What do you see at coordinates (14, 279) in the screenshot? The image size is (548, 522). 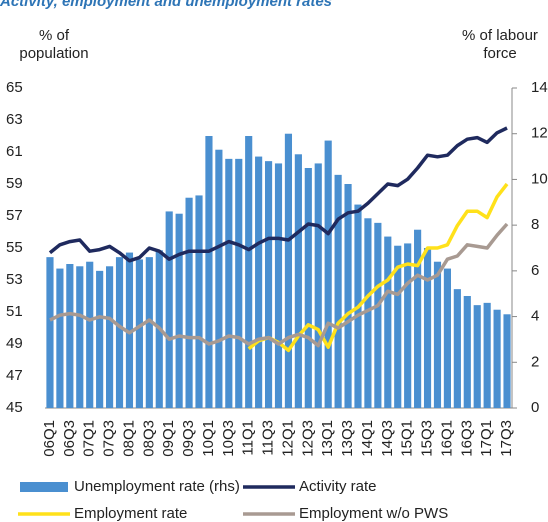 I see `y-tick-label: 53` at bounding box center [14, 279].